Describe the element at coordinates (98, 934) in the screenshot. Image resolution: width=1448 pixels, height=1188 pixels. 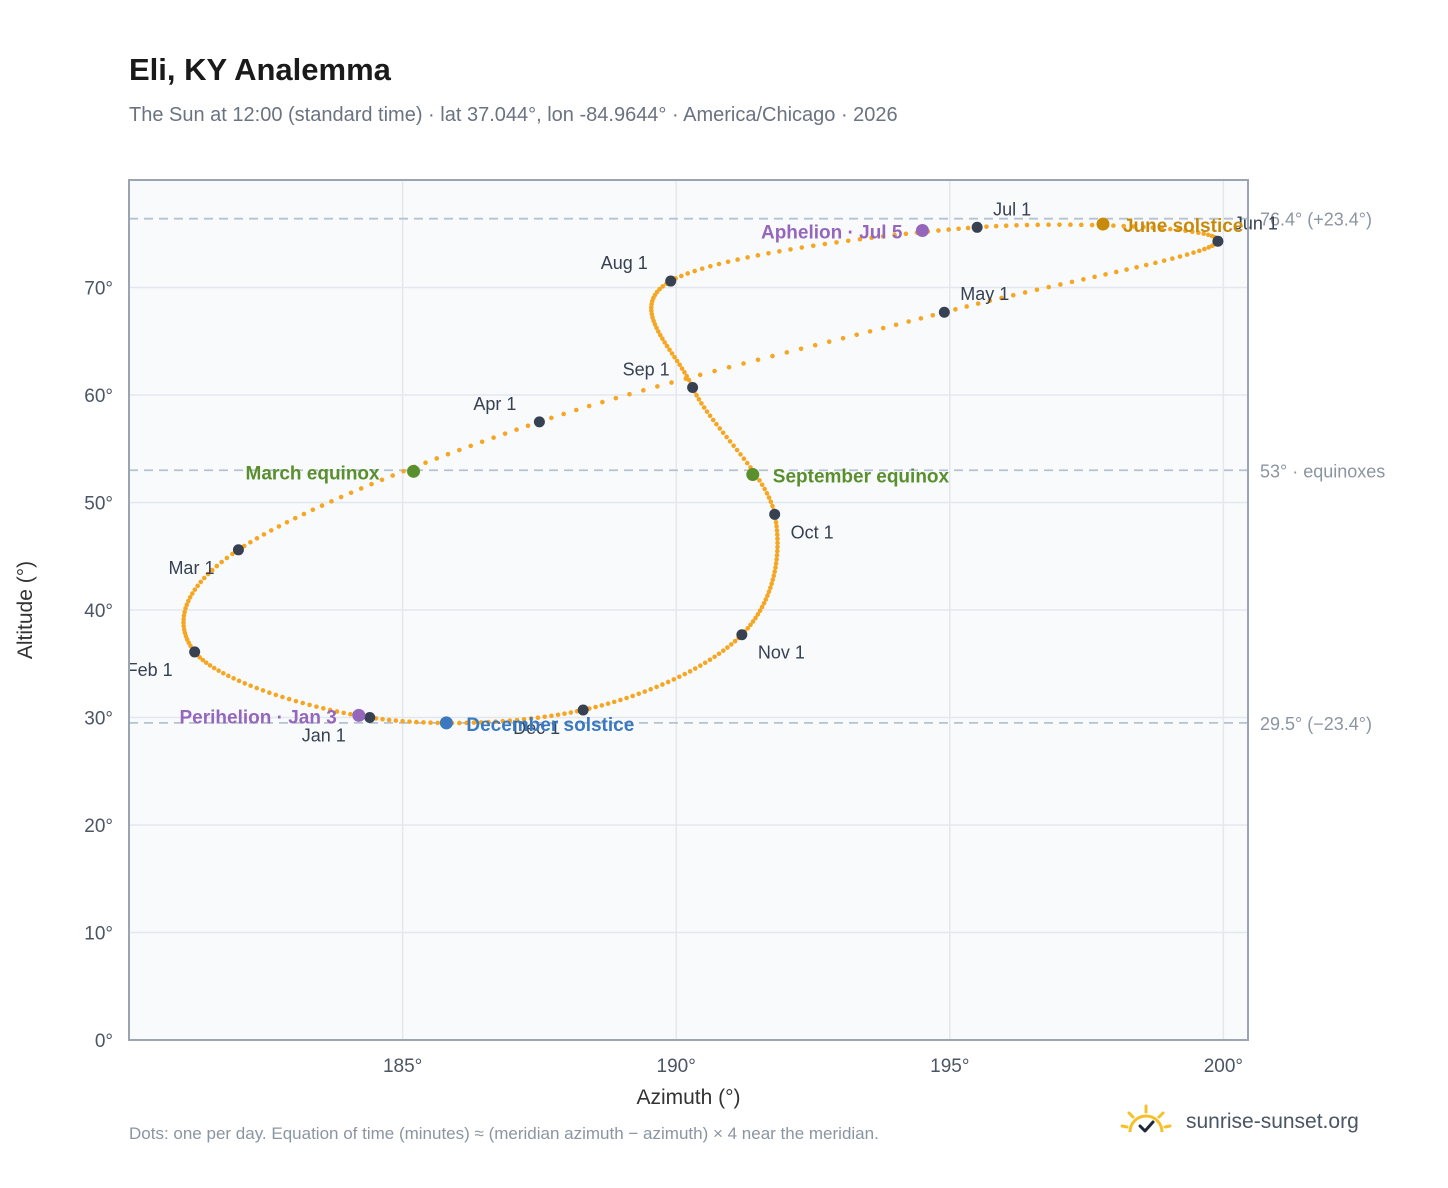
I see `y-tick-label: 10°` at that location.